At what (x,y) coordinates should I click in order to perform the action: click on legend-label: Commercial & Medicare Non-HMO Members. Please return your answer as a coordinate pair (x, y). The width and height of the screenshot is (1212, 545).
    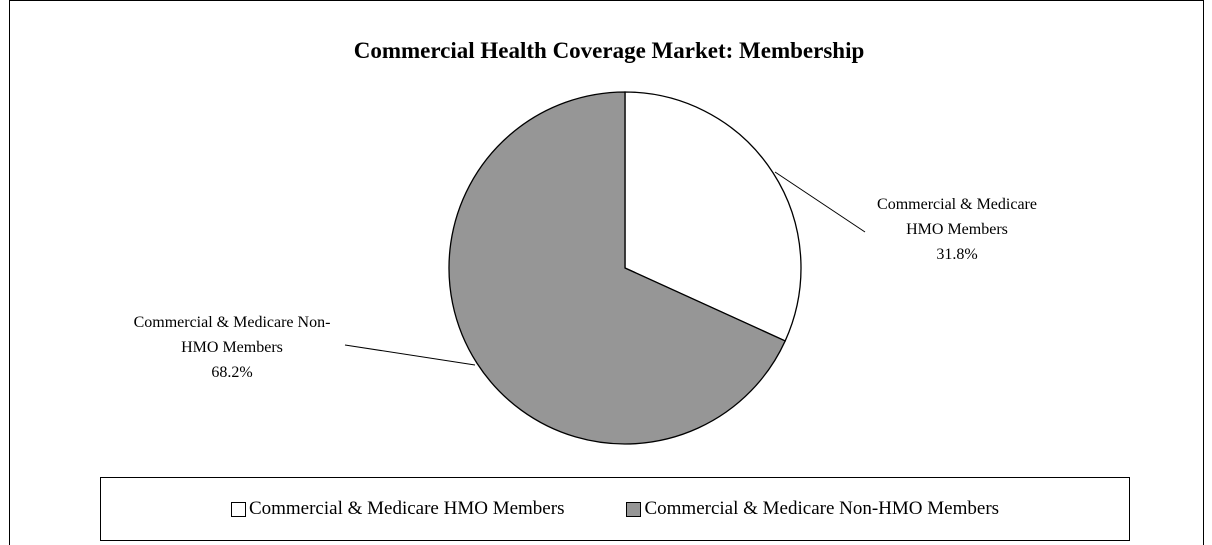
    Looking at the image, I should click on (822, 508).